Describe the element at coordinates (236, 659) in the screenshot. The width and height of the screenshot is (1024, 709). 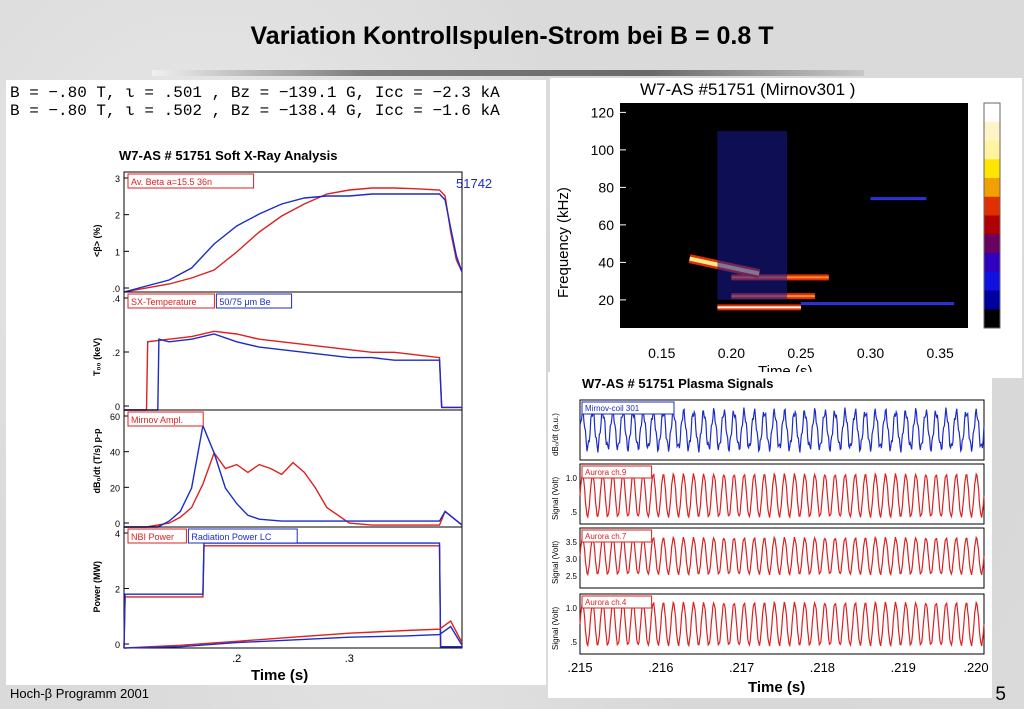
I see `xtick-label: .2` at that location.